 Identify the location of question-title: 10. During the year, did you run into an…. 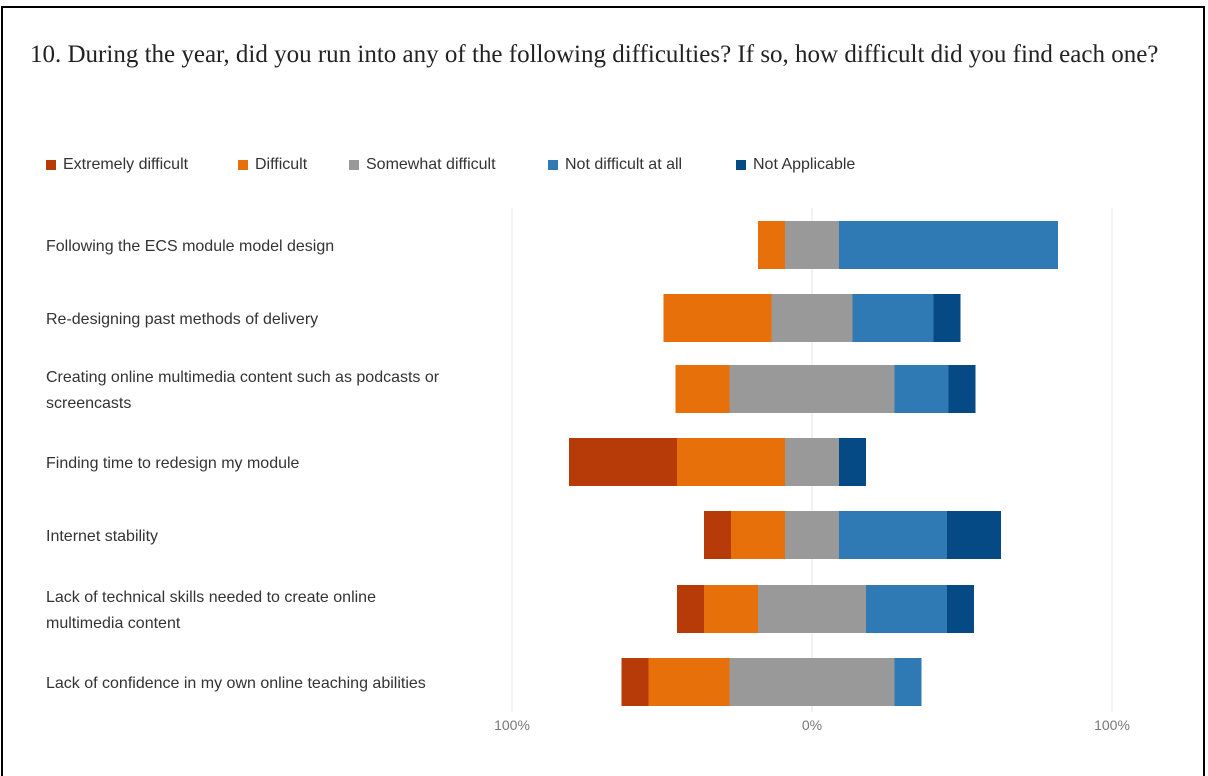
(594, 54).